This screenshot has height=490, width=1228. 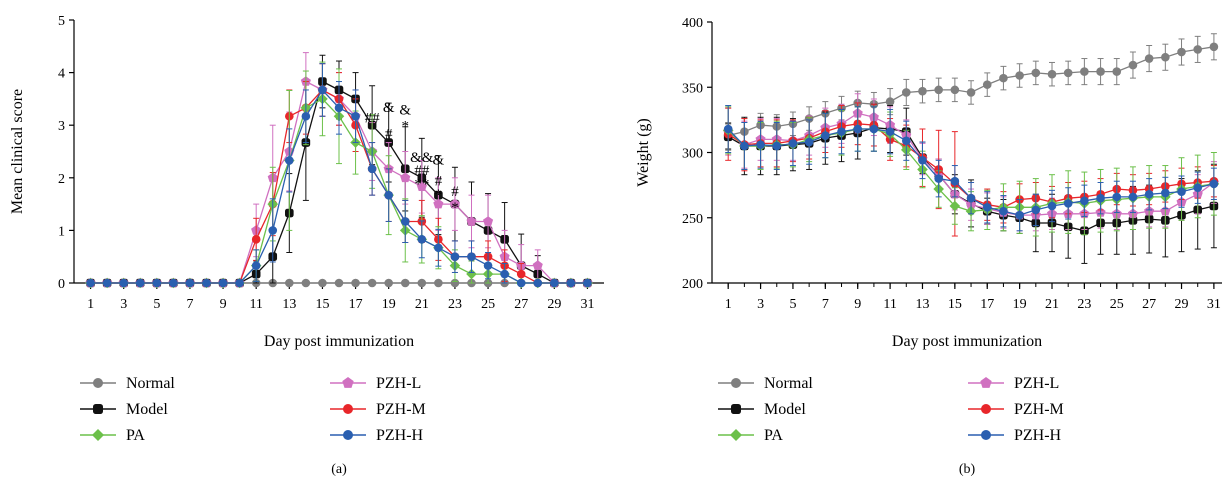 I want to click on significance-mark: **, so click(x=421, y=184).